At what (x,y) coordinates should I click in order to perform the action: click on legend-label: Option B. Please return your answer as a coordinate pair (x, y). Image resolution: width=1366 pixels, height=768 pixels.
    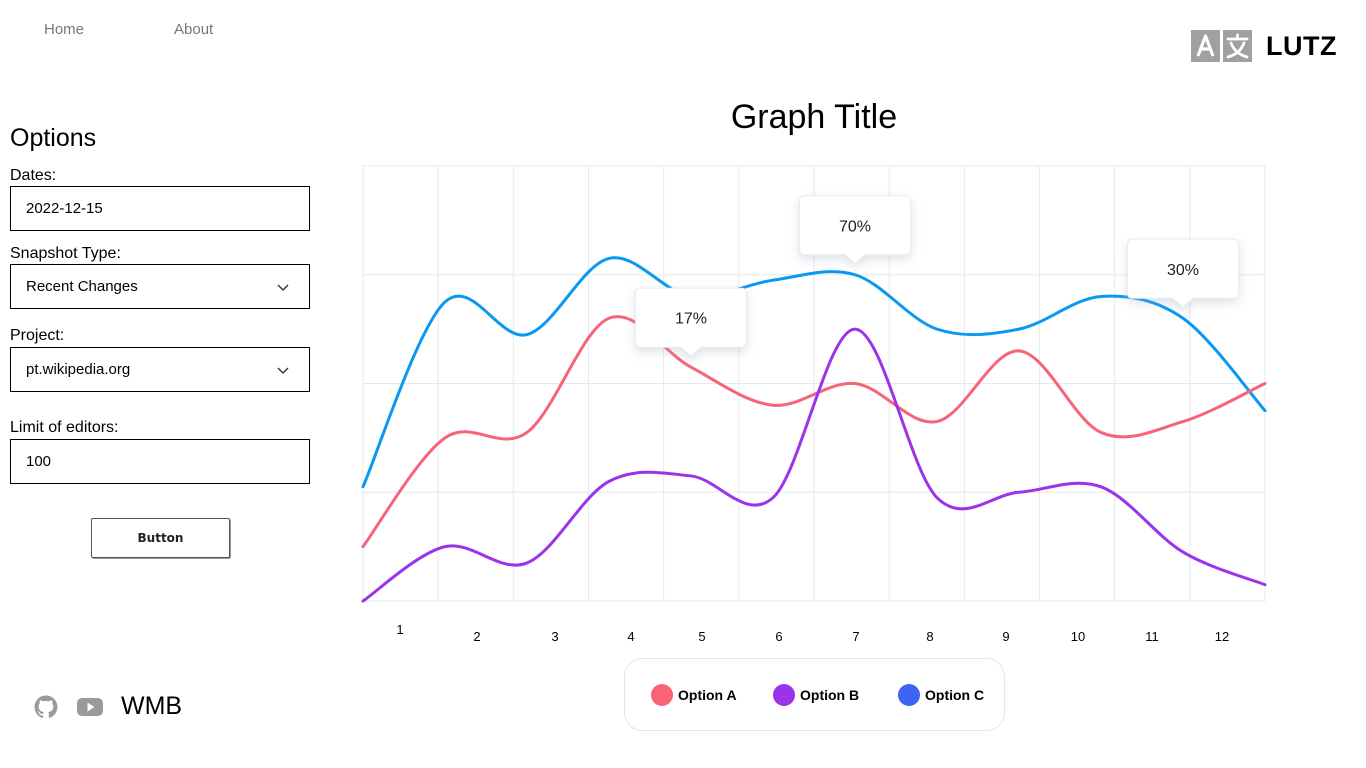
    Looking at the image, I should click on (829, 695).